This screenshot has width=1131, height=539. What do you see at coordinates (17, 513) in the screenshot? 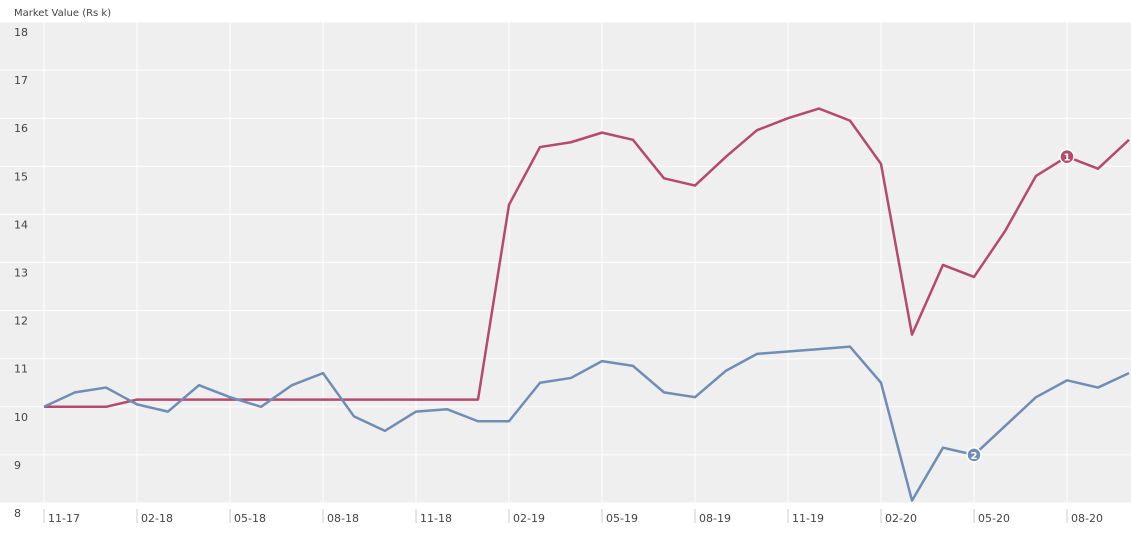
I see `y-tick-label: 8` at bounding box center [17, 513].